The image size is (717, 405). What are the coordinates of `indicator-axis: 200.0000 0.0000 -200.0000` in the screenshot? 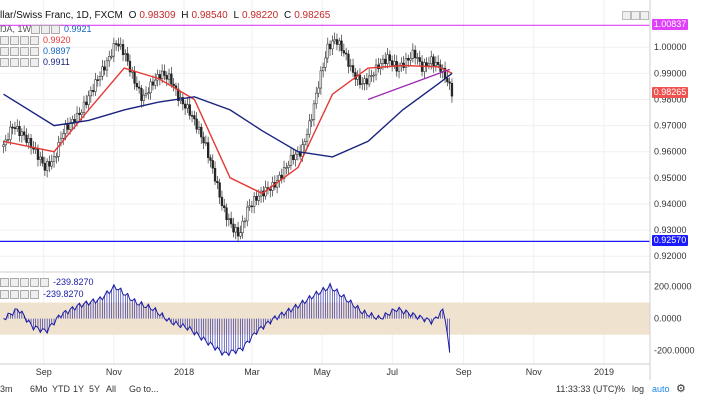 It's located at (674, 318).